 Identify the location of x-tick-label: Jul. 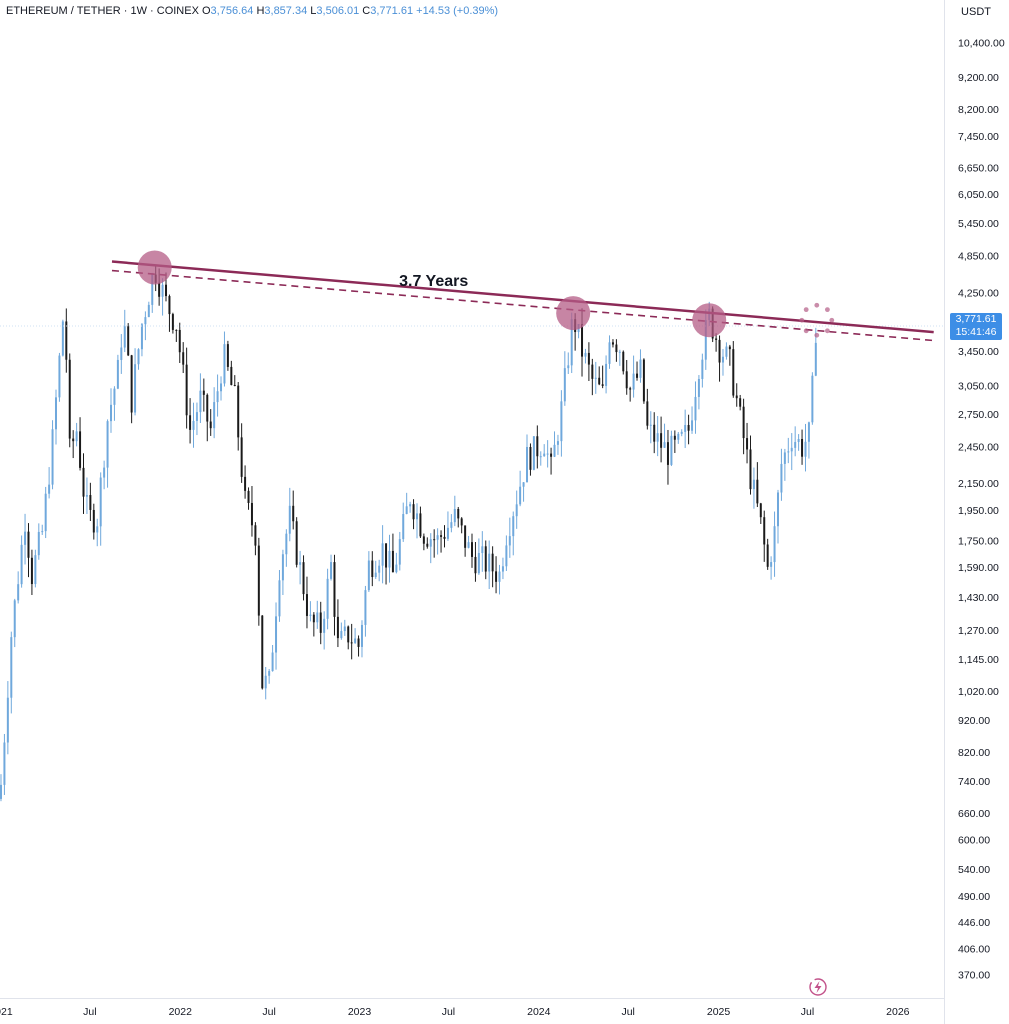
(448, 1012).